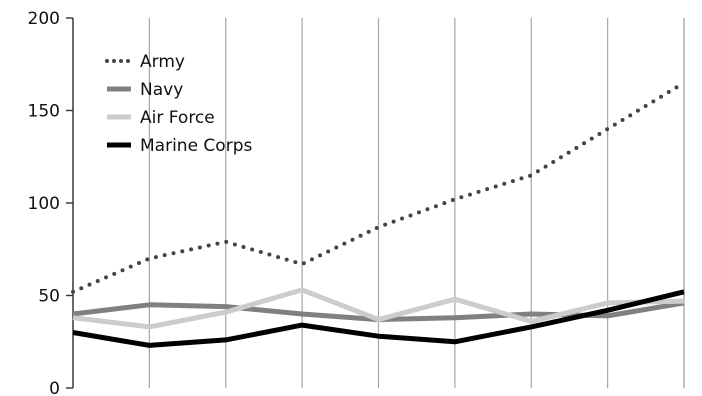  What do you see at coordinates (178, 104) in the screenshot?
I see `legend: Army Navy Air Force Marine Corps` at bounding box center [178, 104].